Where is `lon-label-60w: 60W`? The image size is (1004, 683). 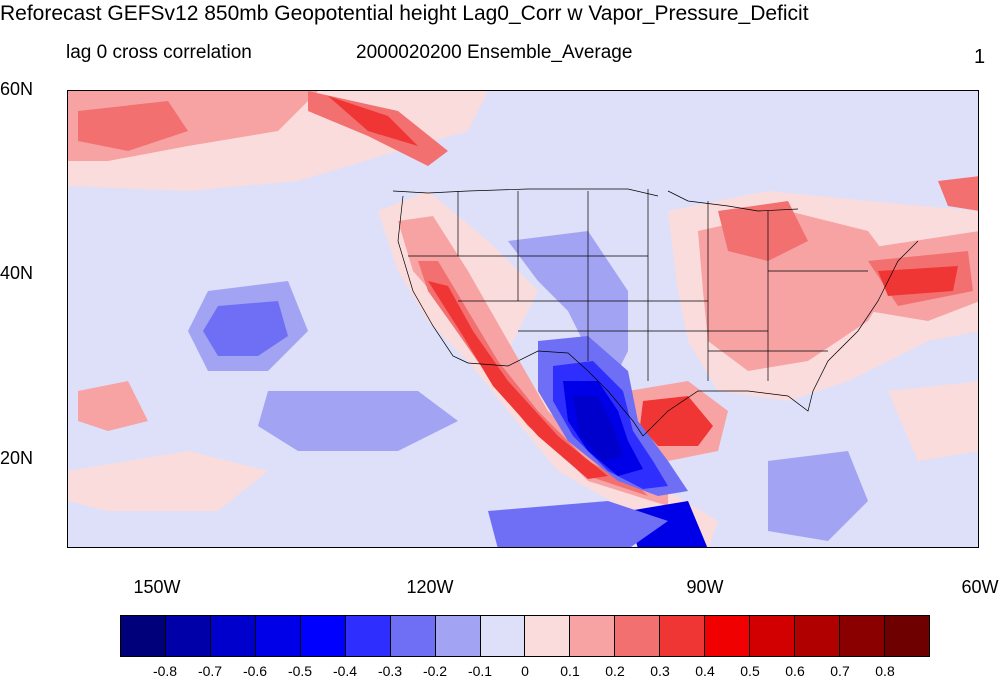 lon-label-60w: 60W is located at coordinates (980, 587).